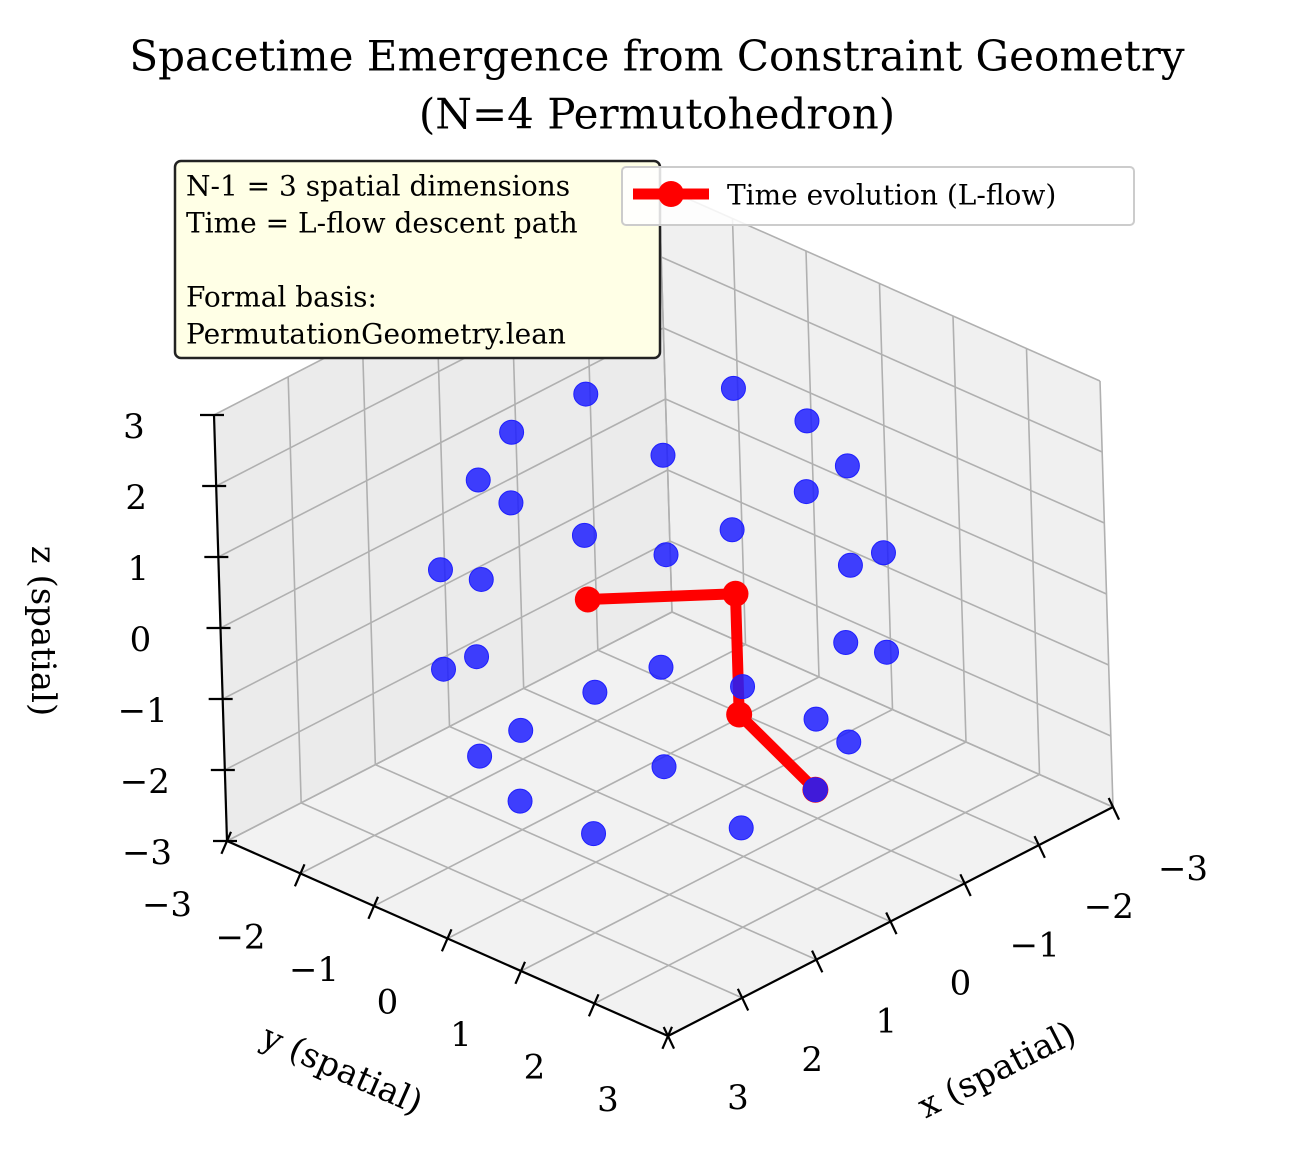 Image resolution: width=1315 pixels, height=1168 pixels. Describe the element at coordinates (143, 711) in the screenshot. I see `z-tick-label: −1` at that location.